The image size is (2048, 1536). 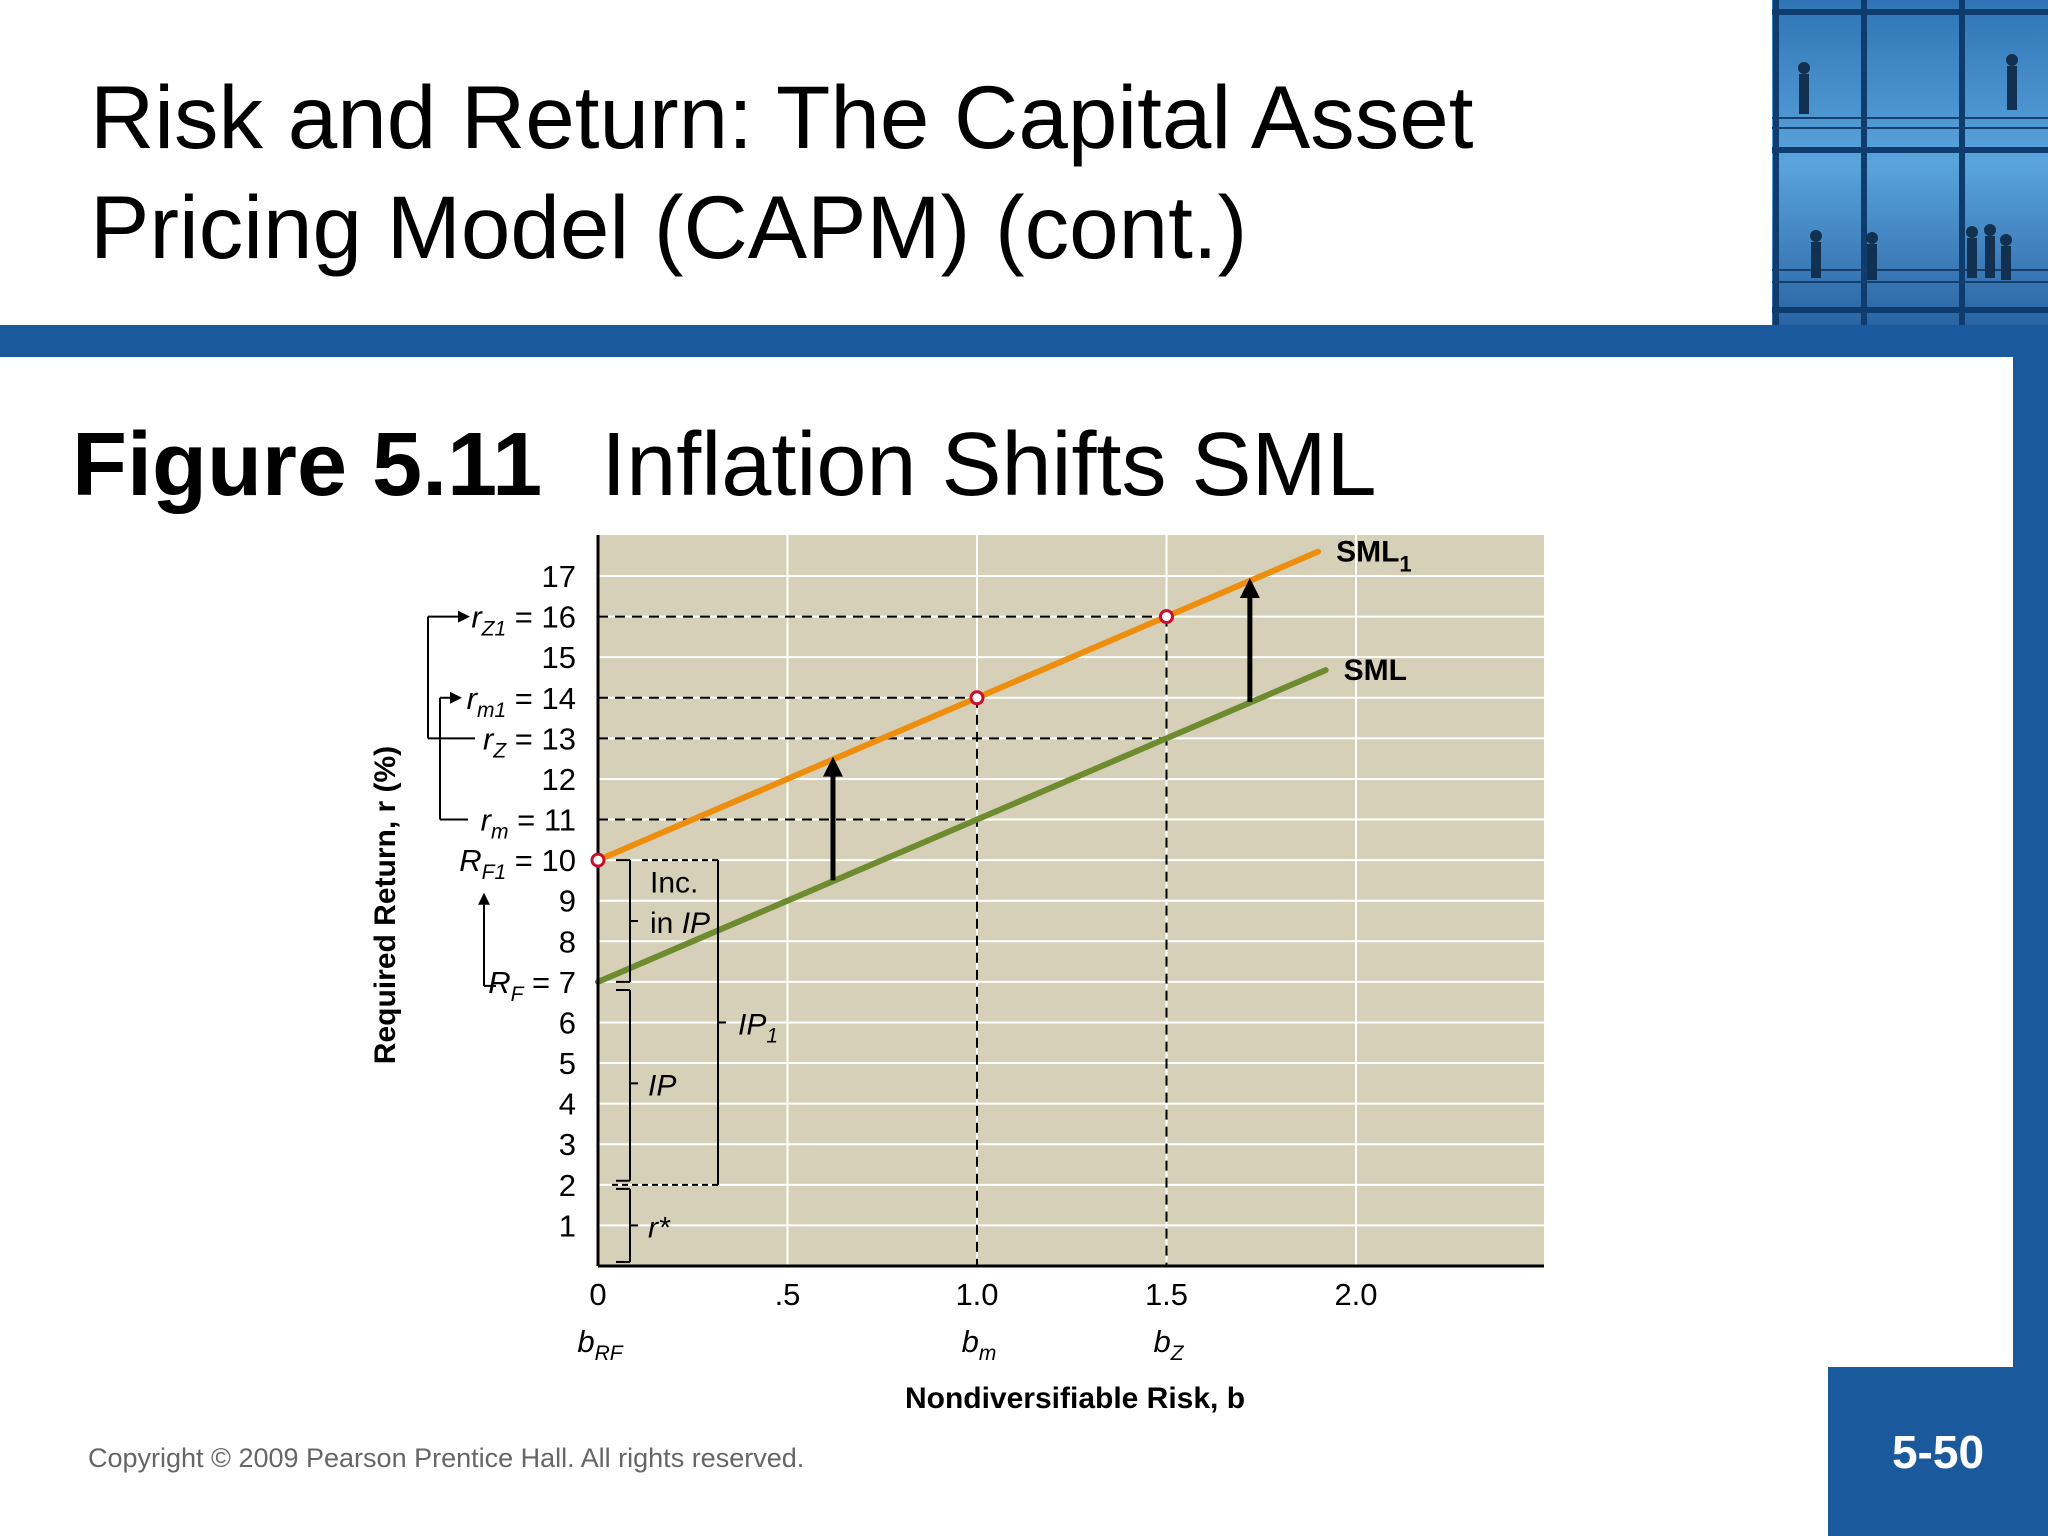 What do you see at coordinates (567, 1225) in the screenshot?
I see `y-tick-label: 1` at bounding box center [567, 1225].